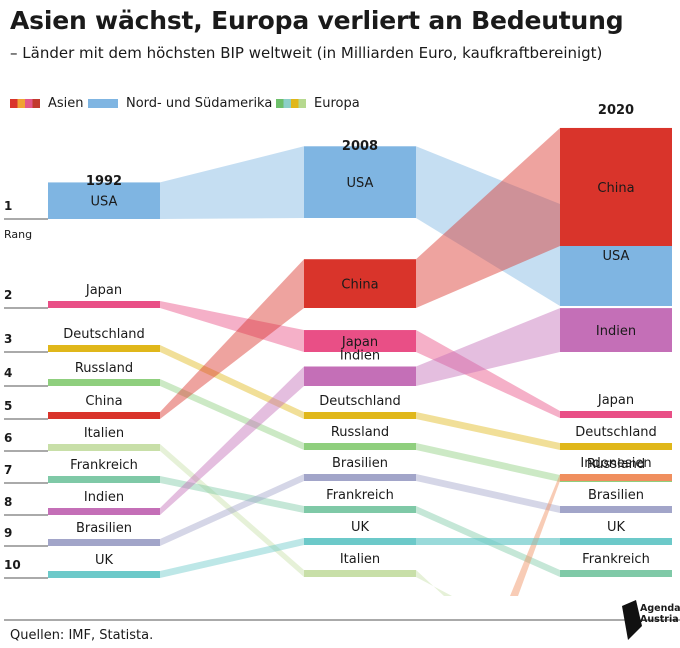  I want to click on label-indien-2008: Indien, so click(360, 355).